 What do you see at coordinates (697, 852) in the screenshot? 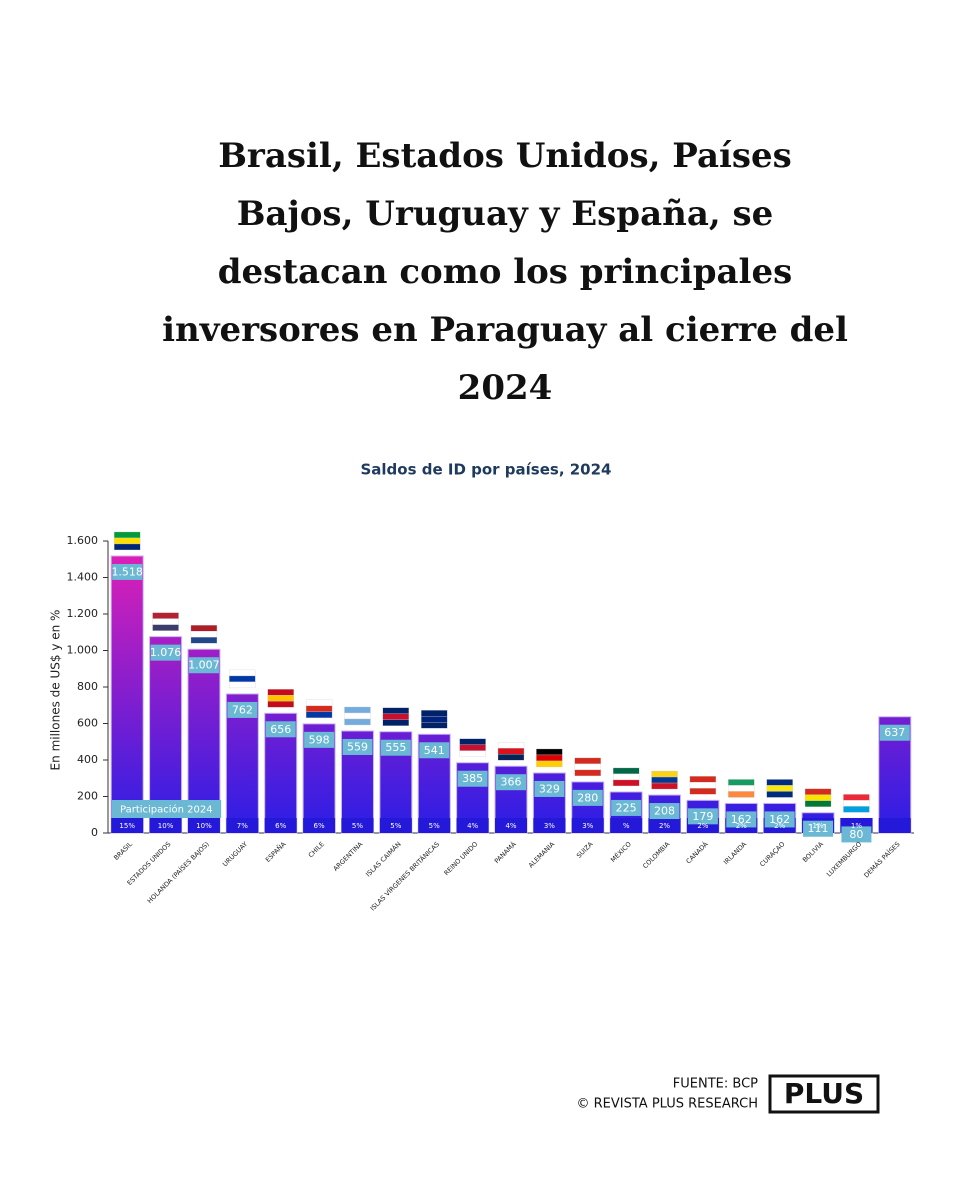
I see `x-tick-label: CANADÁ` at bounding box center [697, 852].